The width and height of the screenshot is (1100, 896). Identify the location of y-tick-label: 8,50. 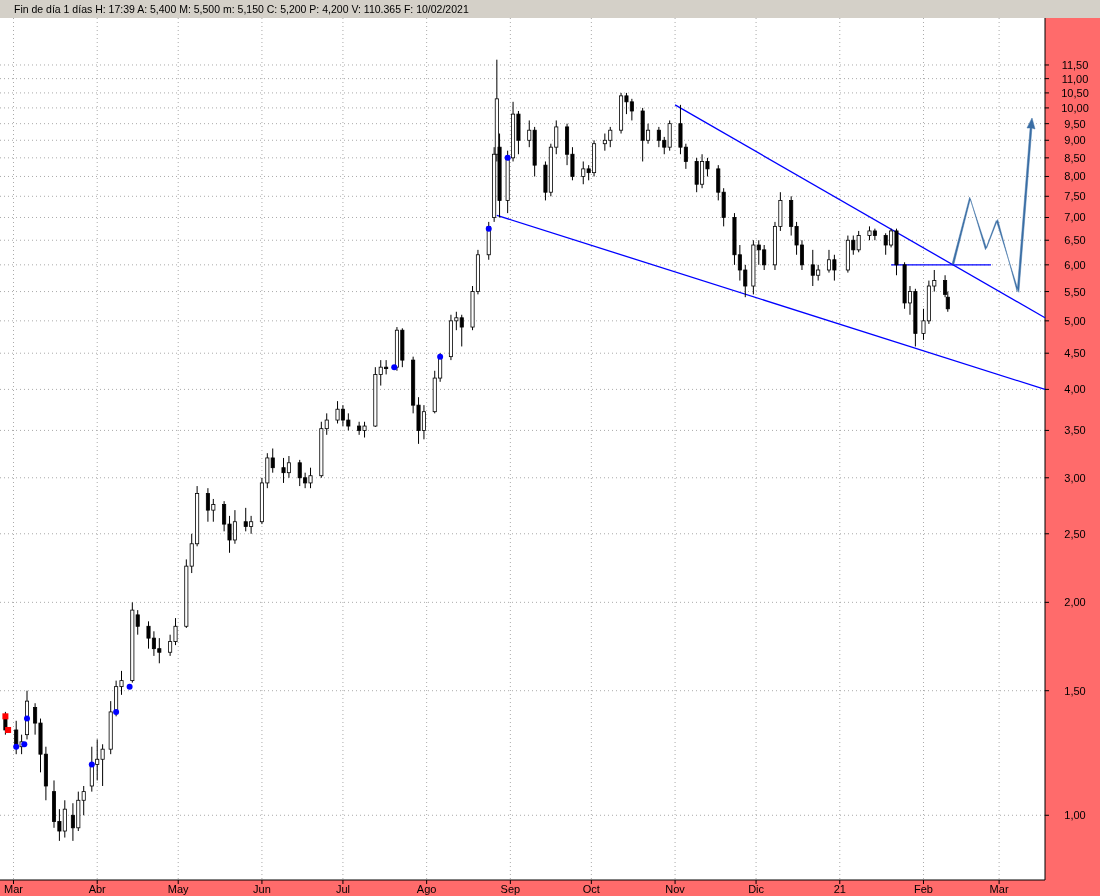
(1075, 157).